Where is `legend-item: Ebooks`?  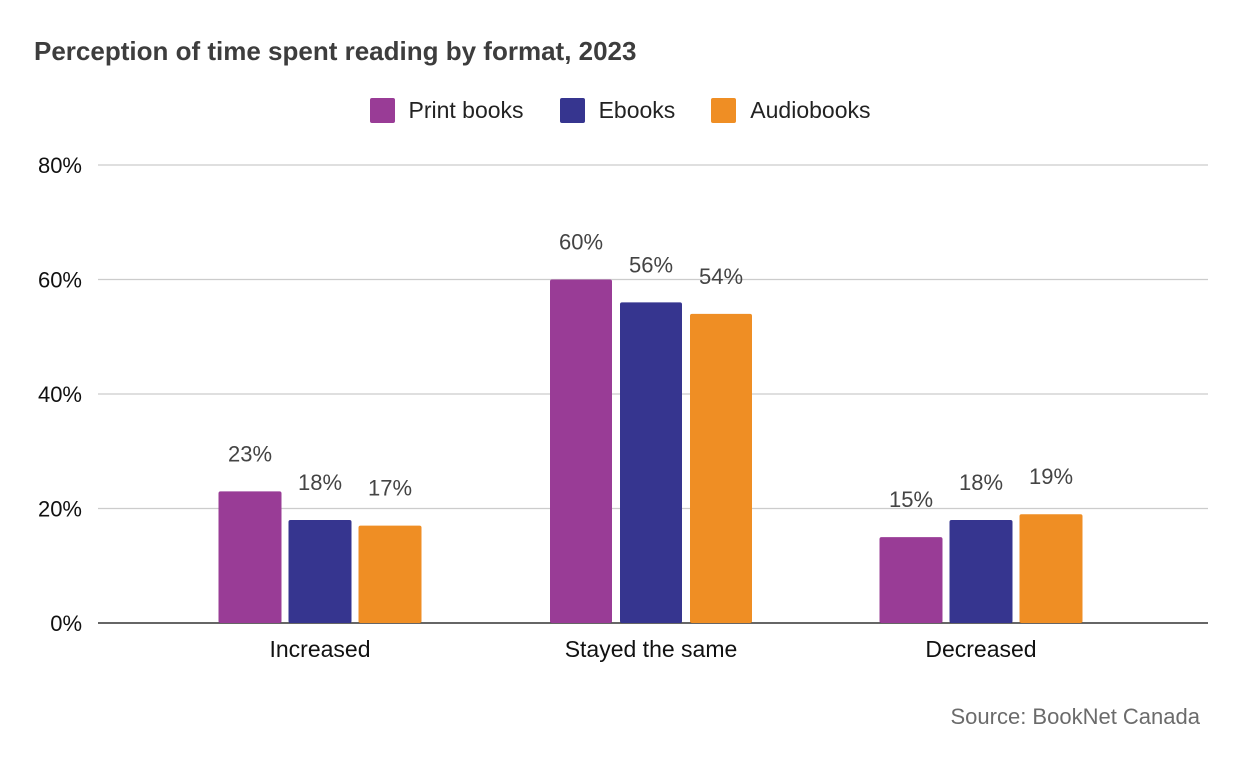
legend-item: Ebooks is located at coordinates (617, 110).